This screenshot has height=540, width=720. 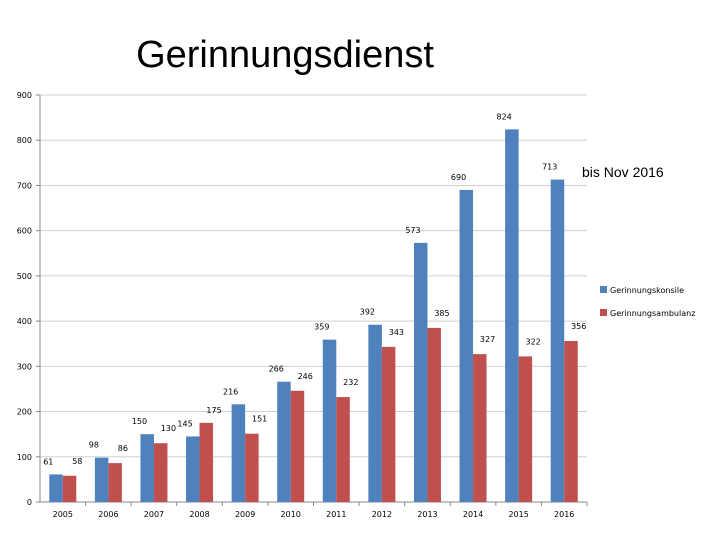 What do you see at coordinates (466, 345) in the screenshot?
I see `bar-konsile-2014` at bounding box center [466, 345].